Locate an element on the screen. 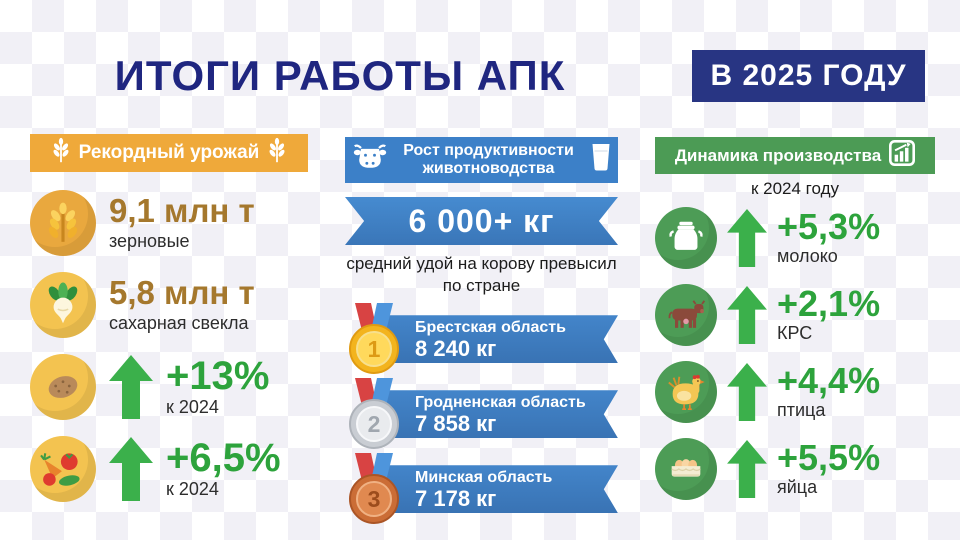 The width and height of the screenshot is (960, 540). region-value: 7 858 кг is located at coordinates (456, 424).